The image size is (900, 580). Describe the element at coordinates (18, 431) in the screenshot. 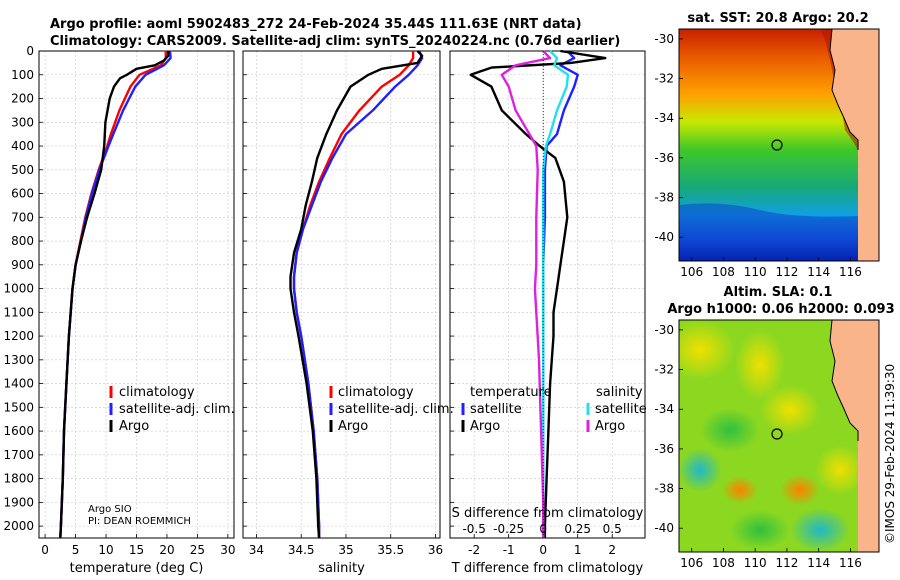

I see `y-tick-label: 1600` at that location.